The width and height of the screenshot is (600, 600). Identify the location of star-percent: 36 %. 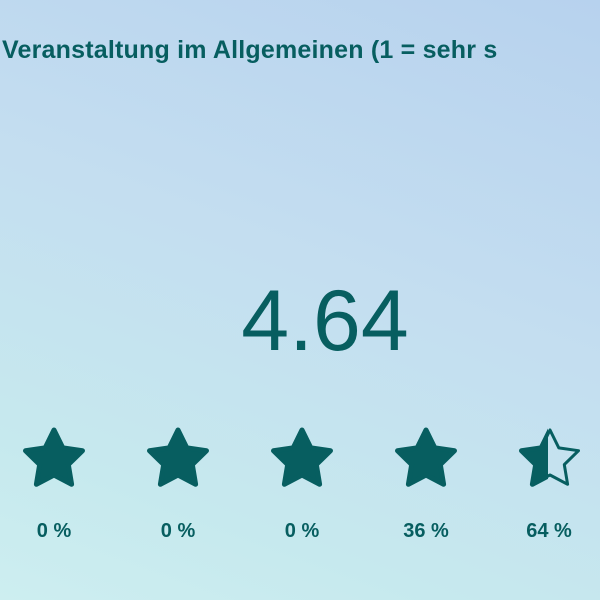
(426, 531).